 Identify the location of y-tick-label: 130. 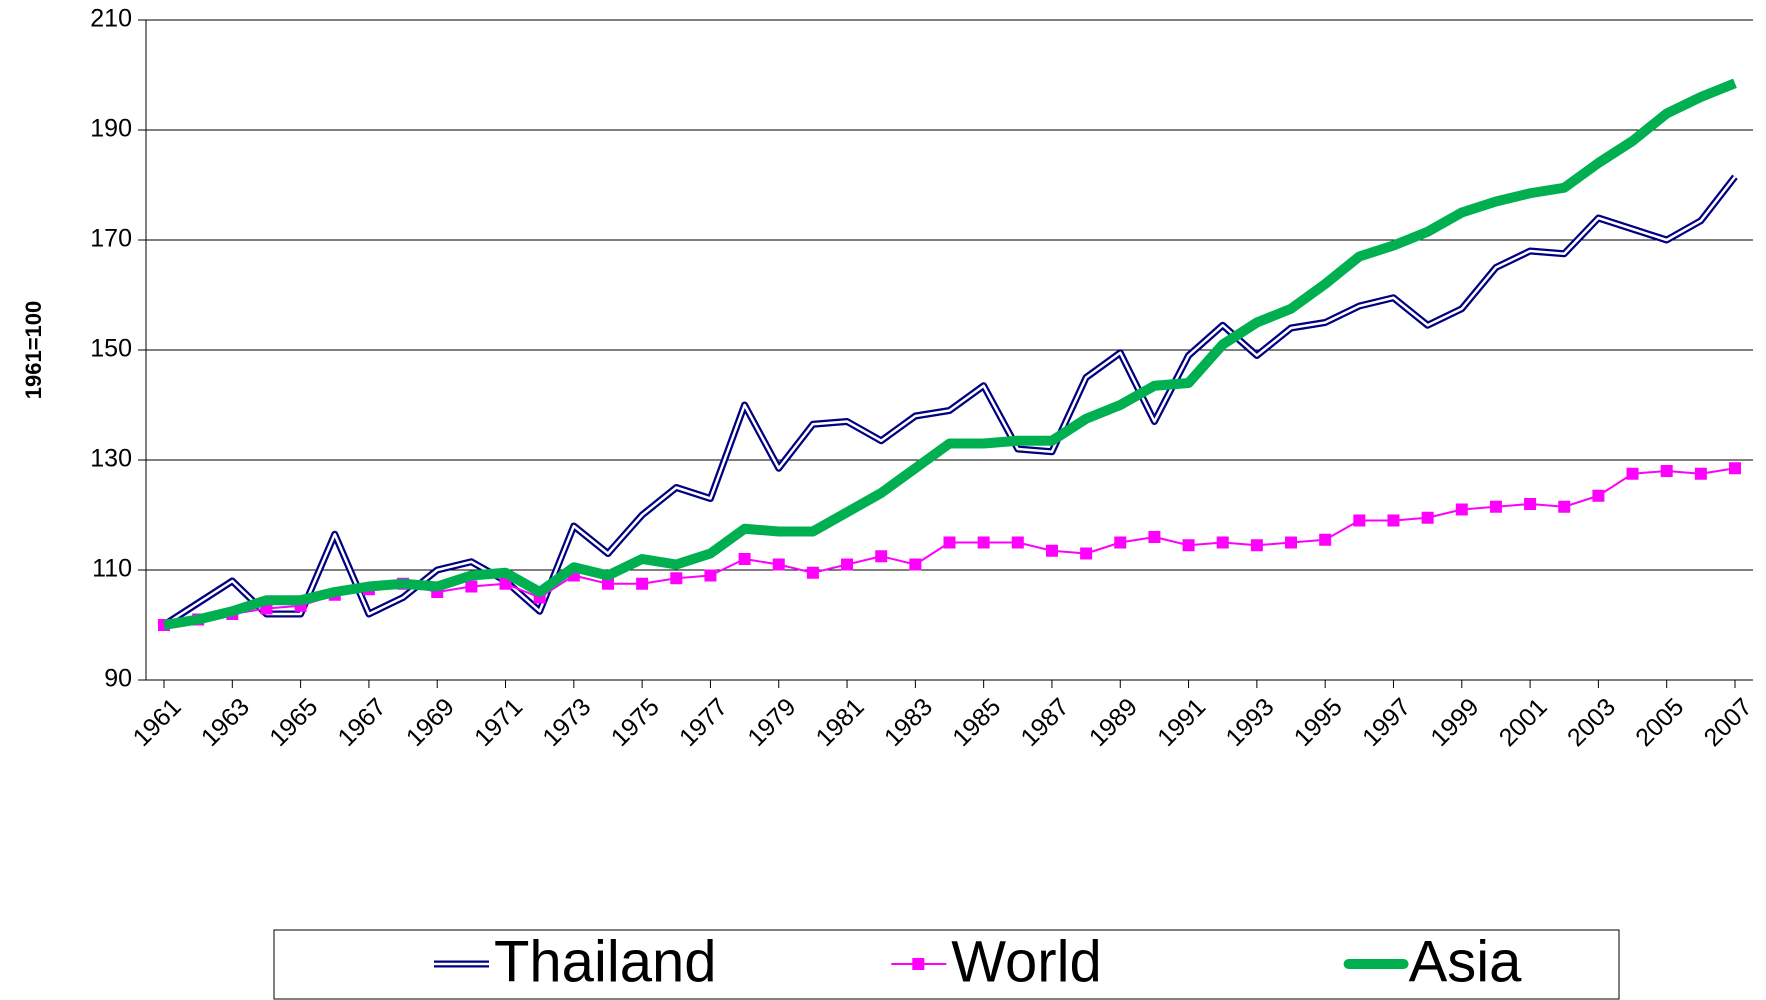
(111, 459).